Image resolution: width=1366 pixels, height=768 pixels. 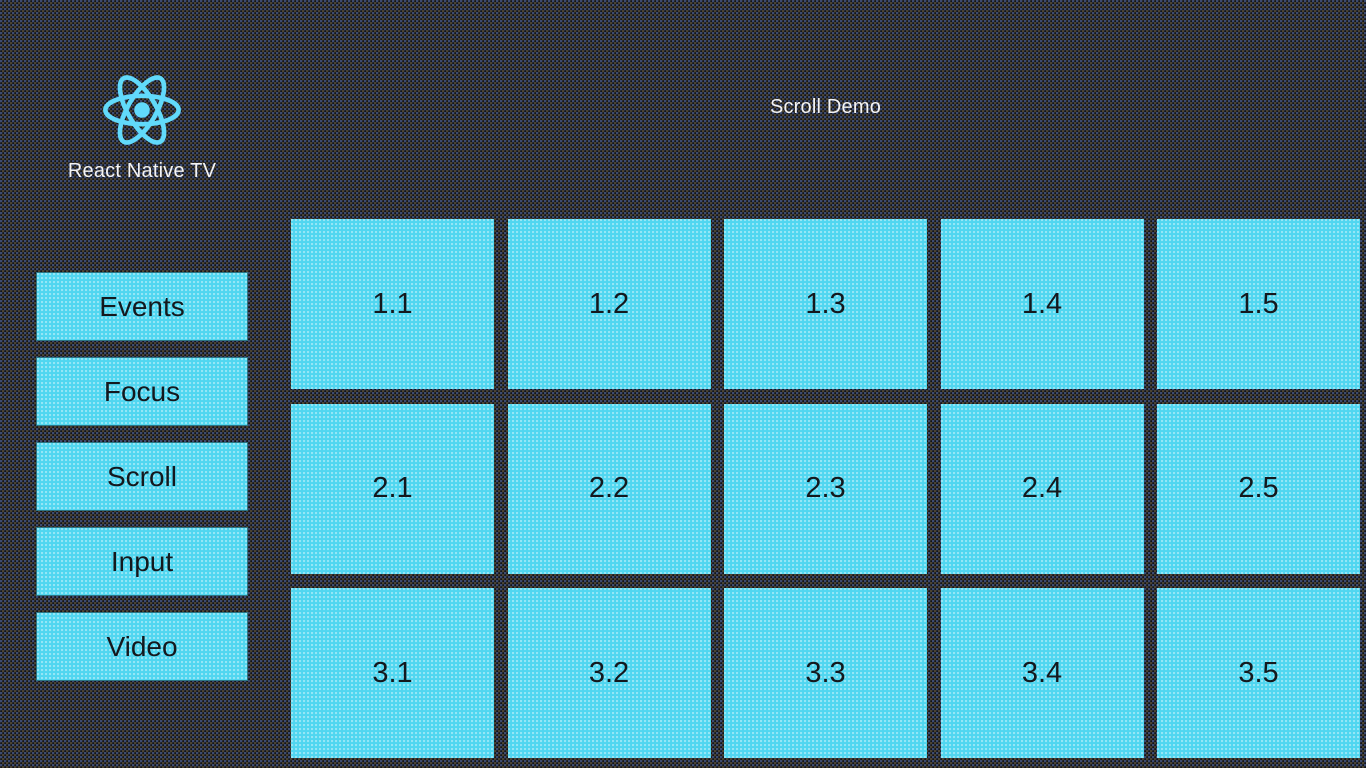 I want to click on tile-2-3: 2.3, so click(x=825, y=488).